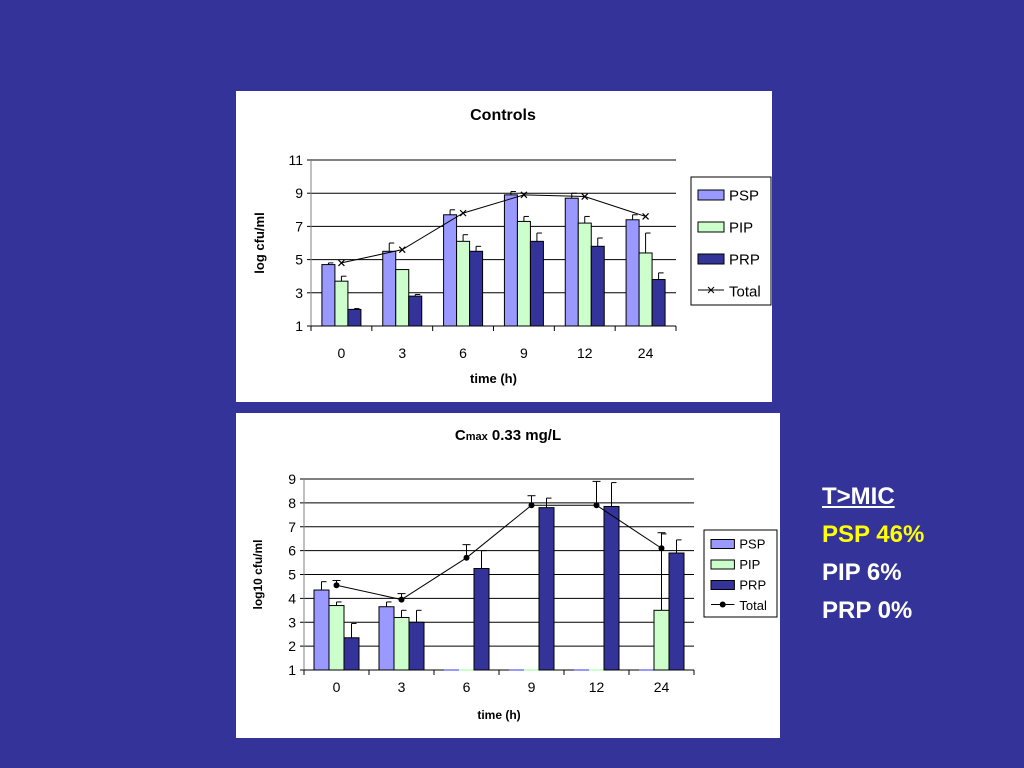  What do you see at coordinates (862, 572) in the screenshot?
I see `tmic-pip: PIP 6%` at bounding box center [862, 572].